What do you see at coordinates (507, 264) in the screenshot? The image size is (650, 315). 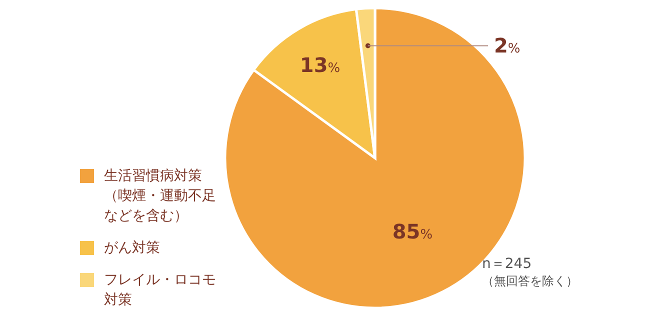 I see `text: n＝245` at bounding box center [507, 264].